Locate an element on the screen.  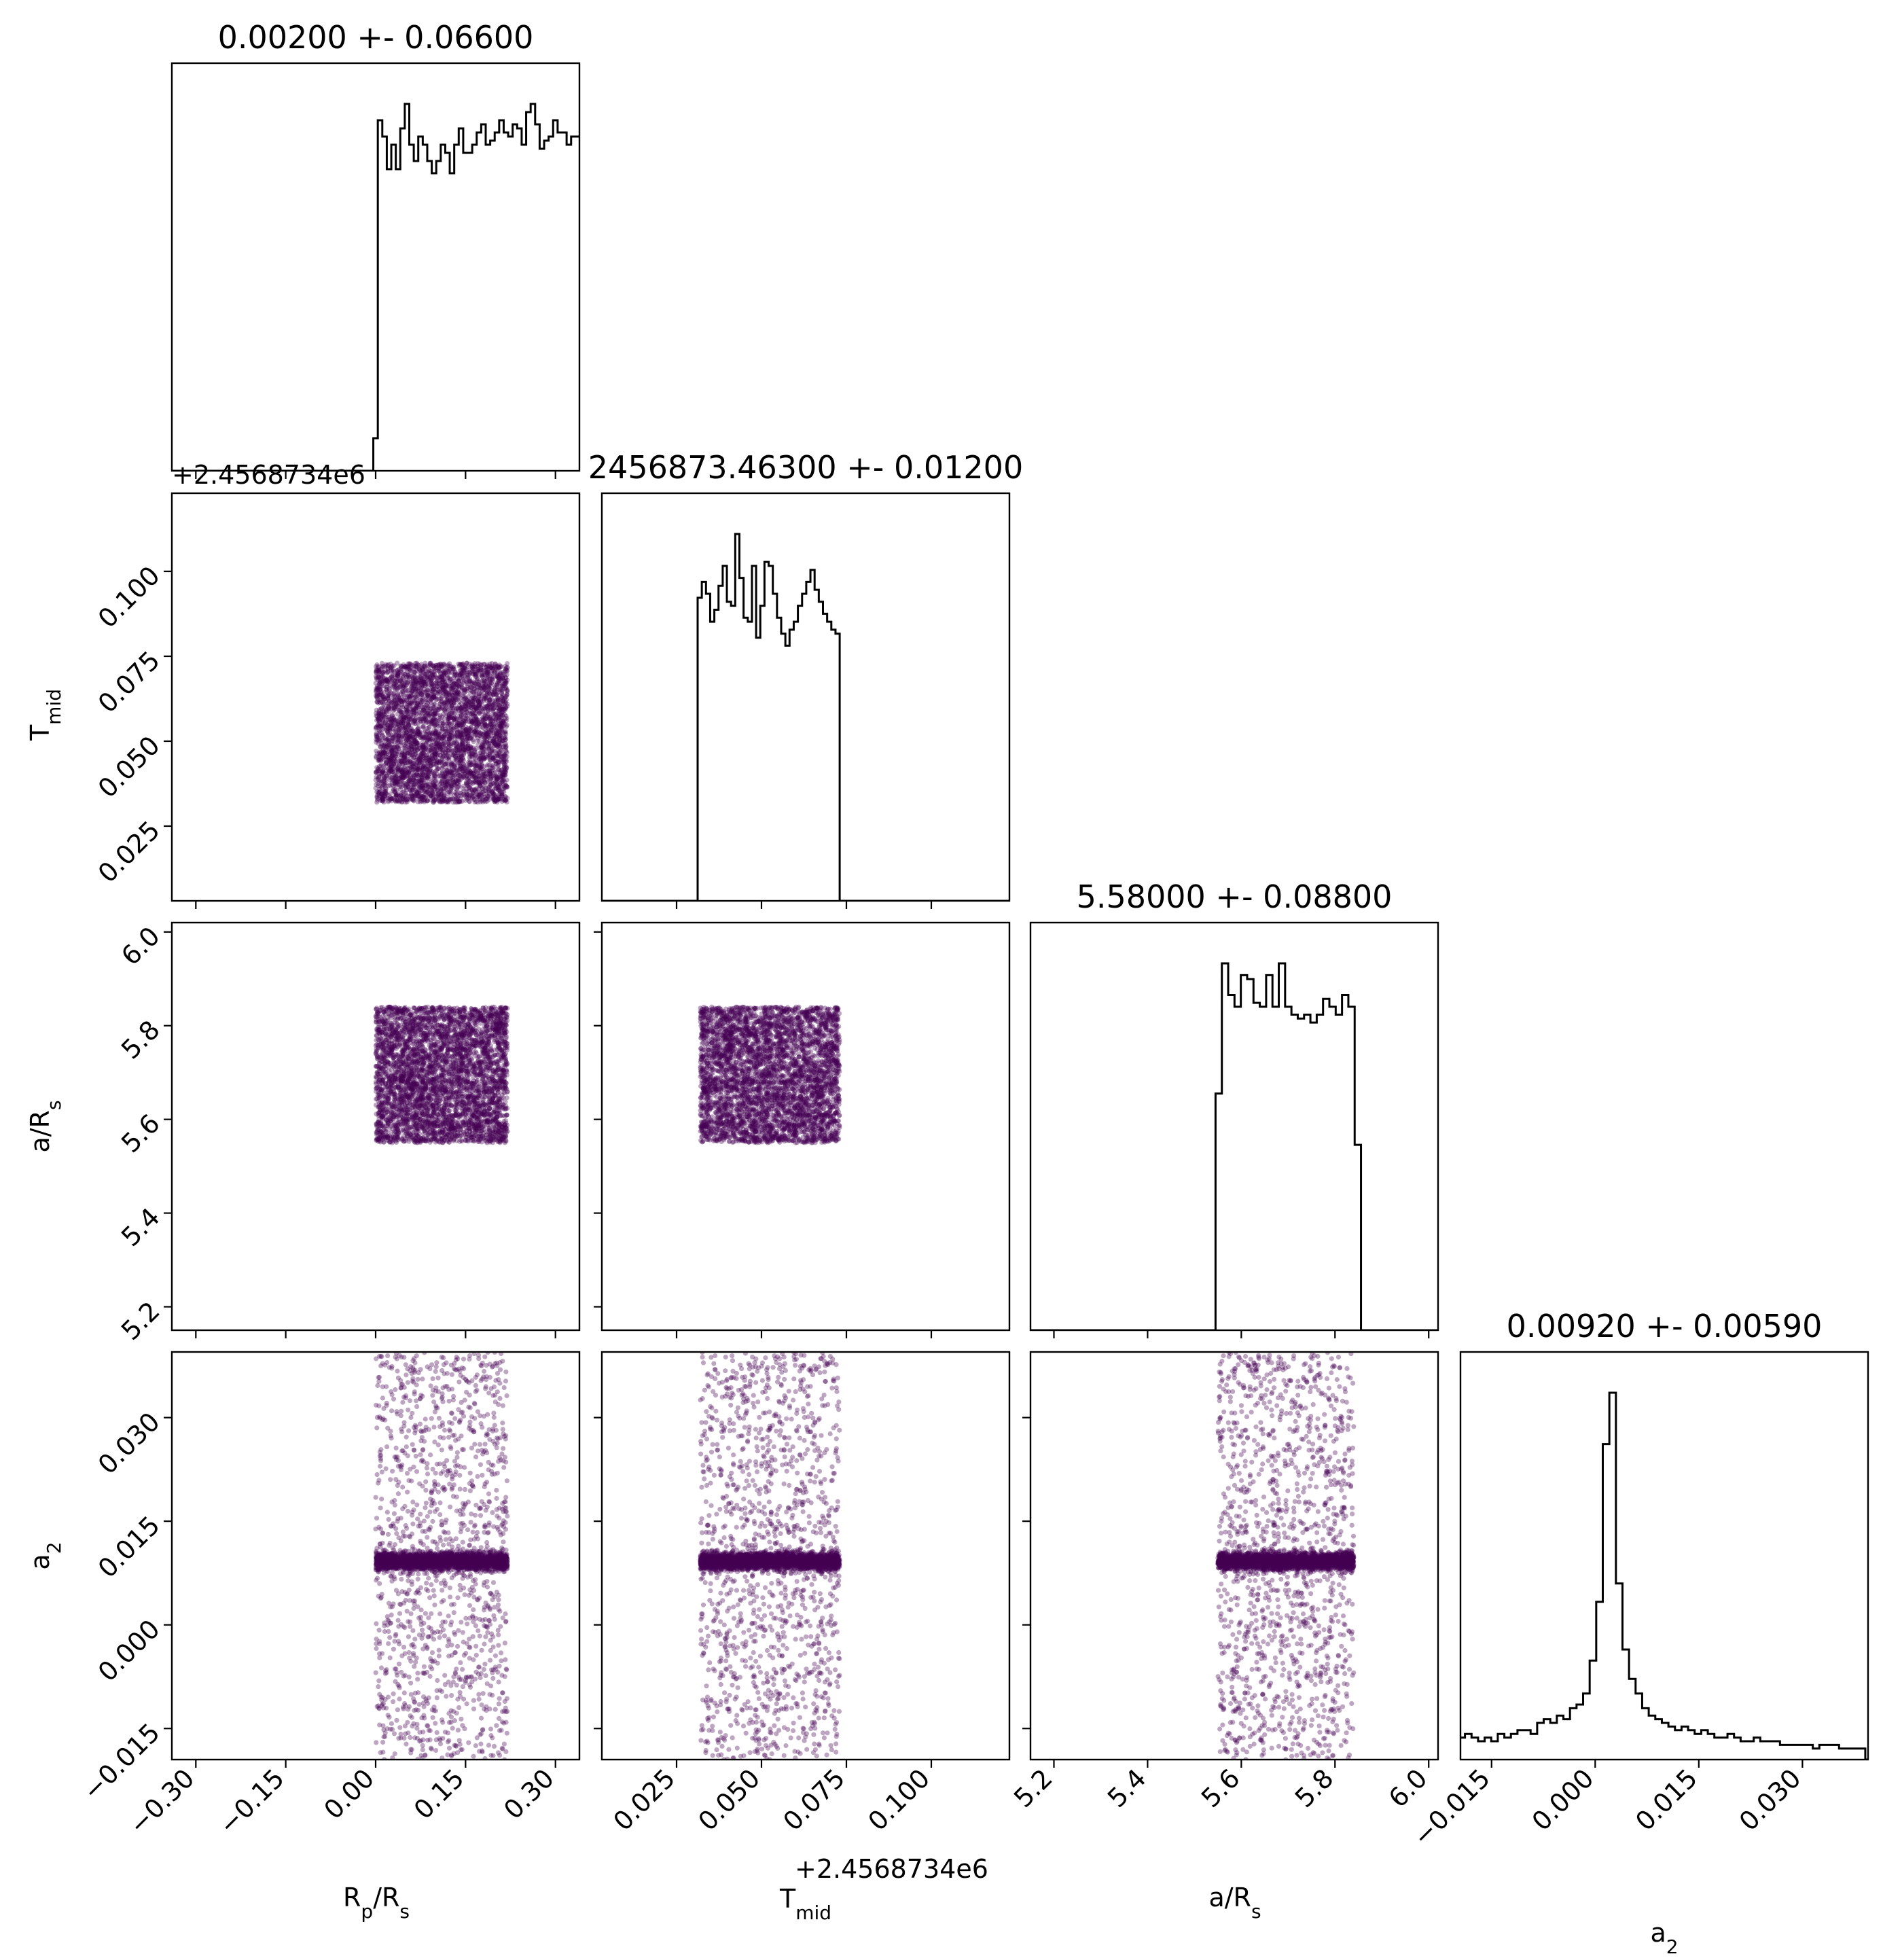
y-tick-label: 0.100 is located at coordinates (129, 597).